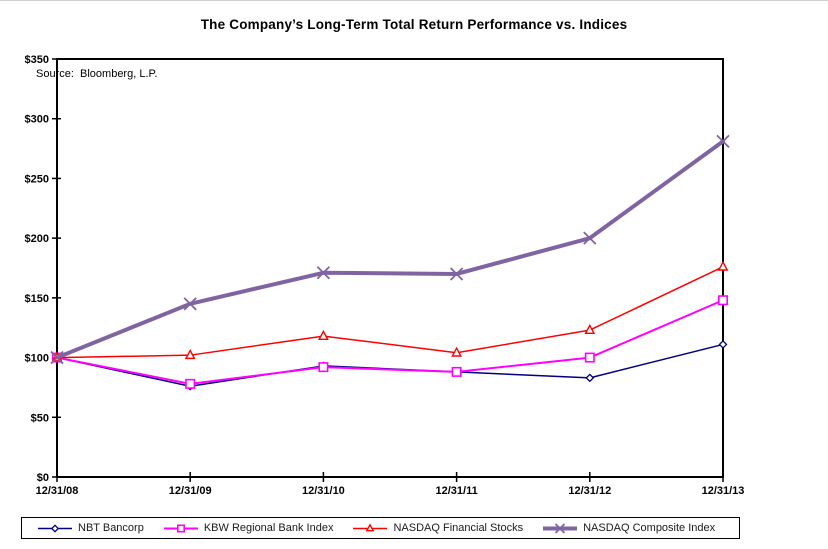 The height and width of the screenshot is (549, 828). I want to click on legend-item-nasdaq-financial-stocks: NASDAQ Financial Stocks, so click(438, 528).